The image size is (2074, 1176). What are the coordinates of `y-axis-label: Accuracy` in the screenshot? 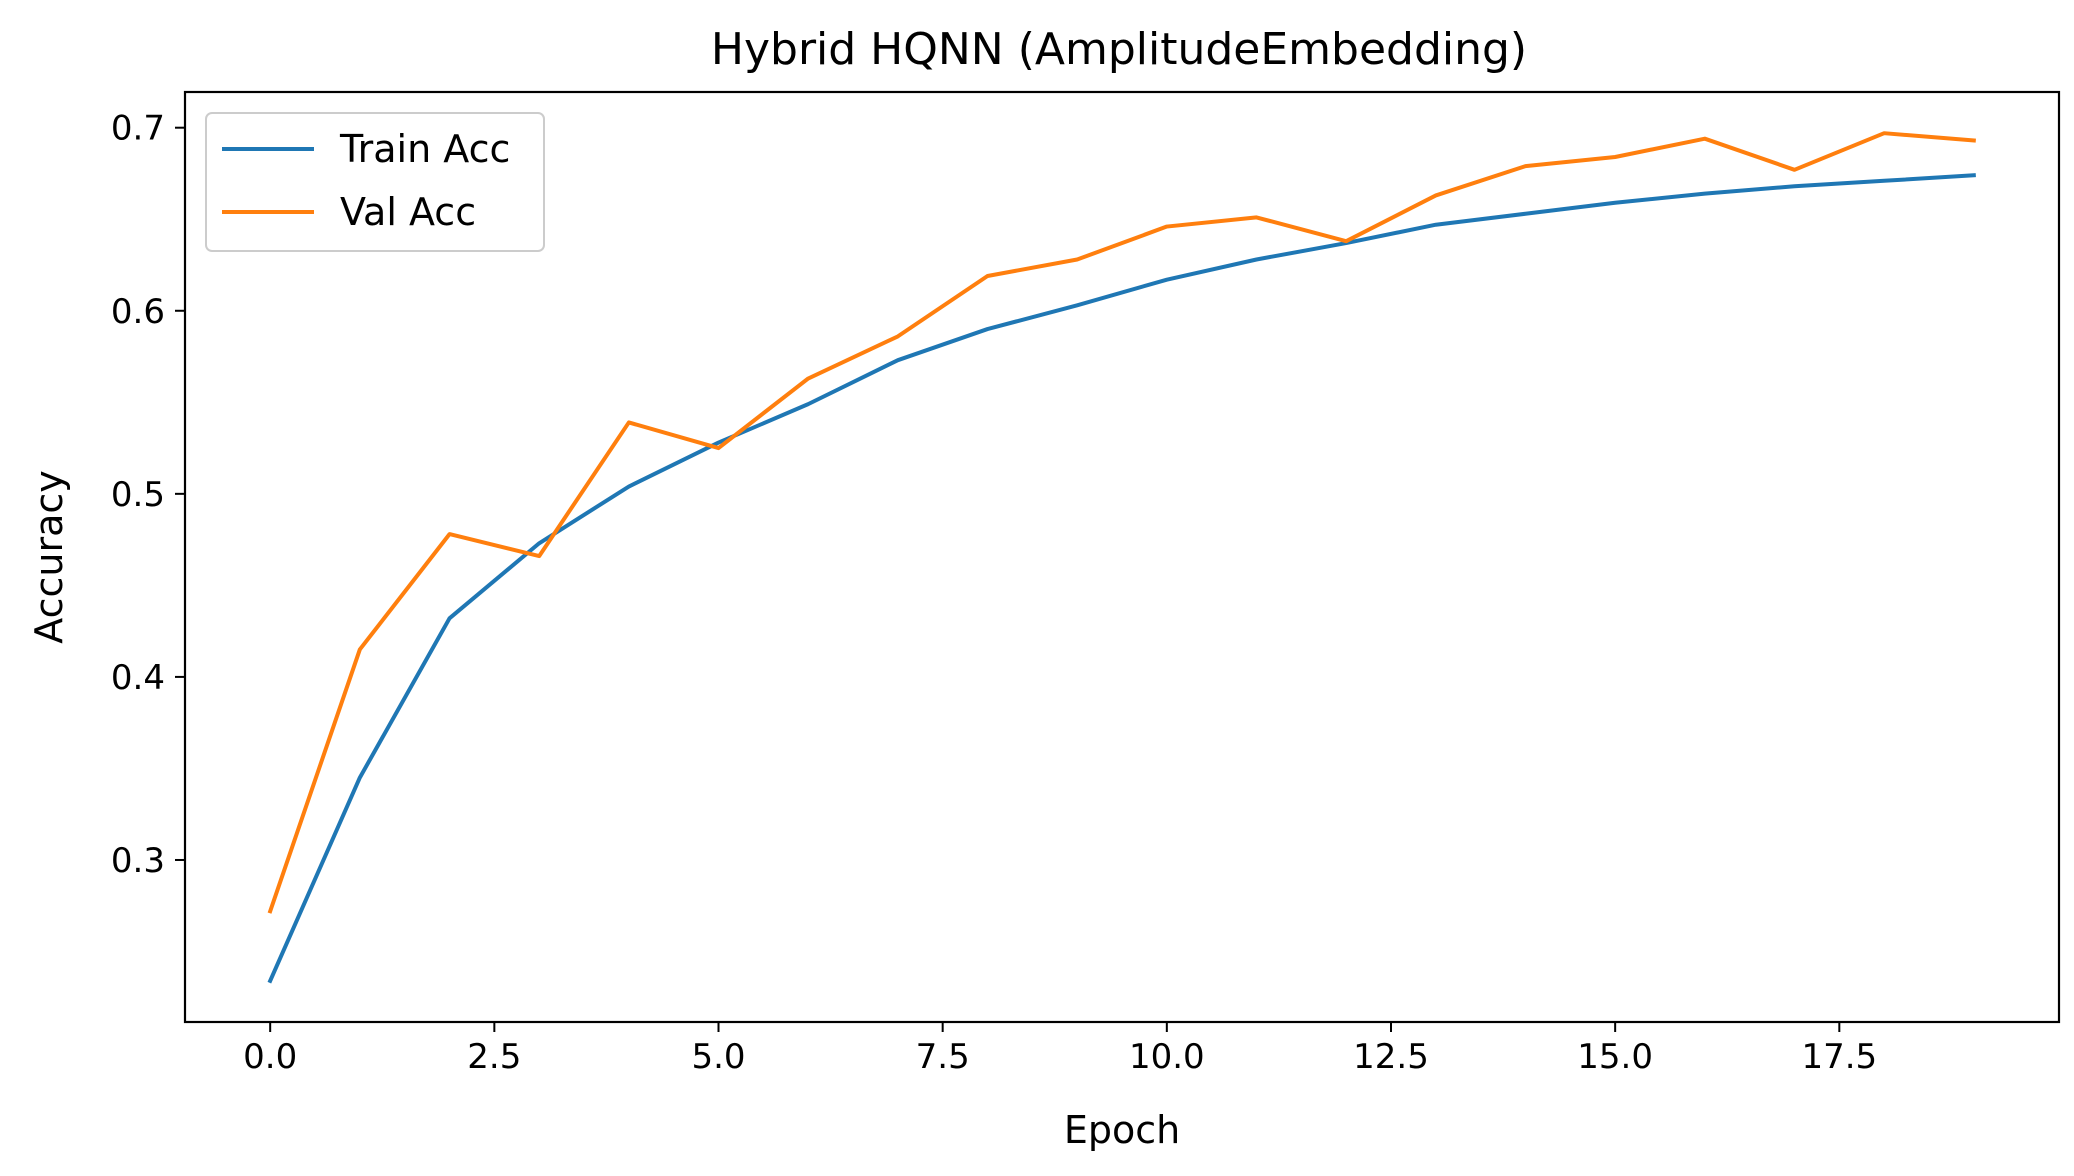 It's located at (49, 557).